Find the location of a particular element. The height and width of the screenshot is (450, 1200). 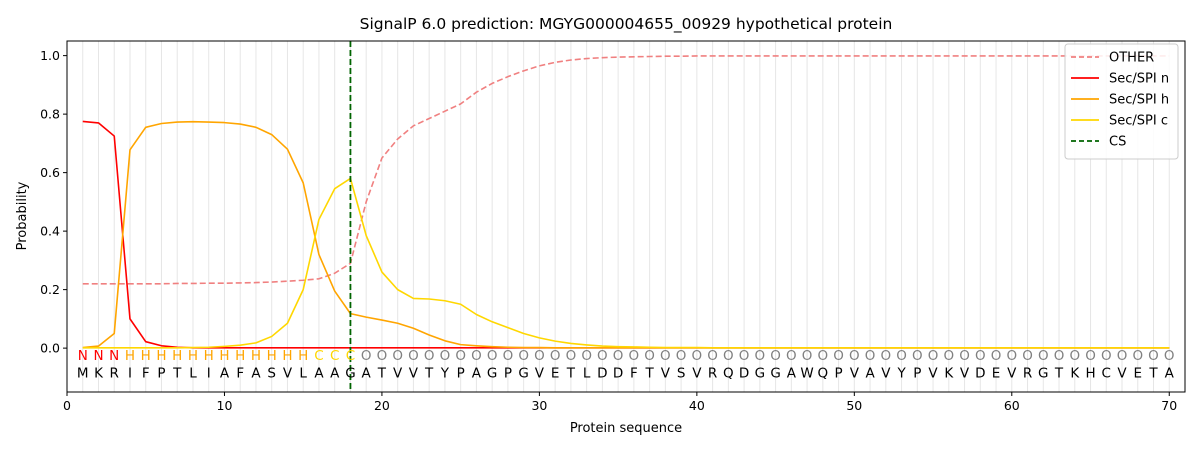

x-tick-label: 40 is located at coordinates (697, 405).